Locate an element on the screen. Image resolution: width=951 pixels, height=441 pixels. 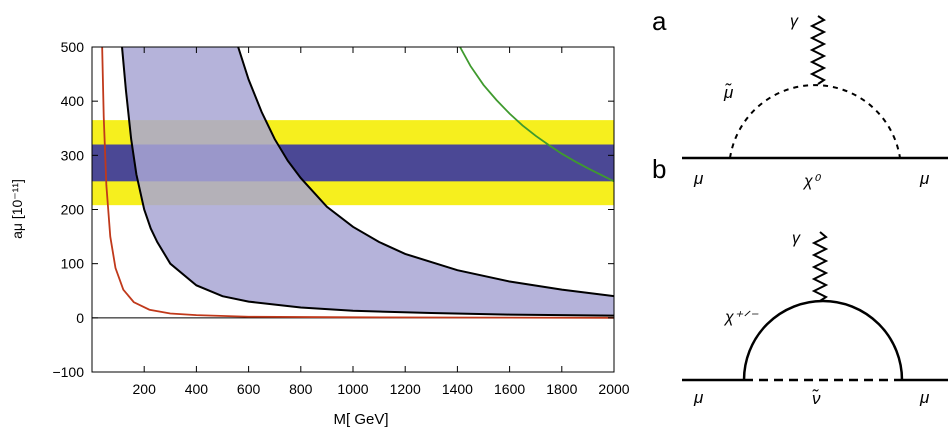
x-tick-label: 200 is located at coordinates (145, 389).